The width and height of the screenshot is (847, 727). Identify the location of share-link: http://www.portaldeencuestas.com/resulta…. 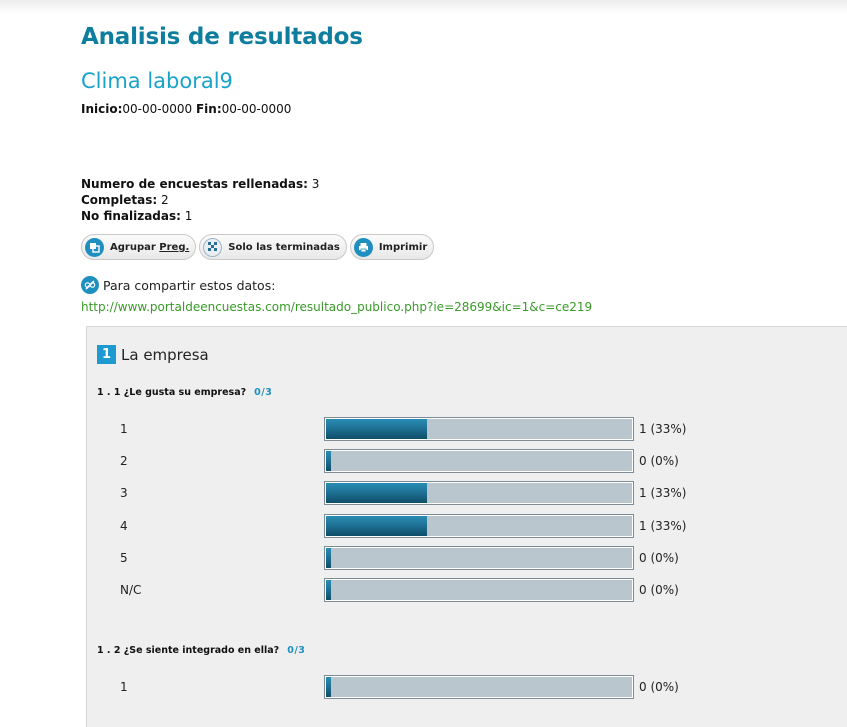
(337, 307).